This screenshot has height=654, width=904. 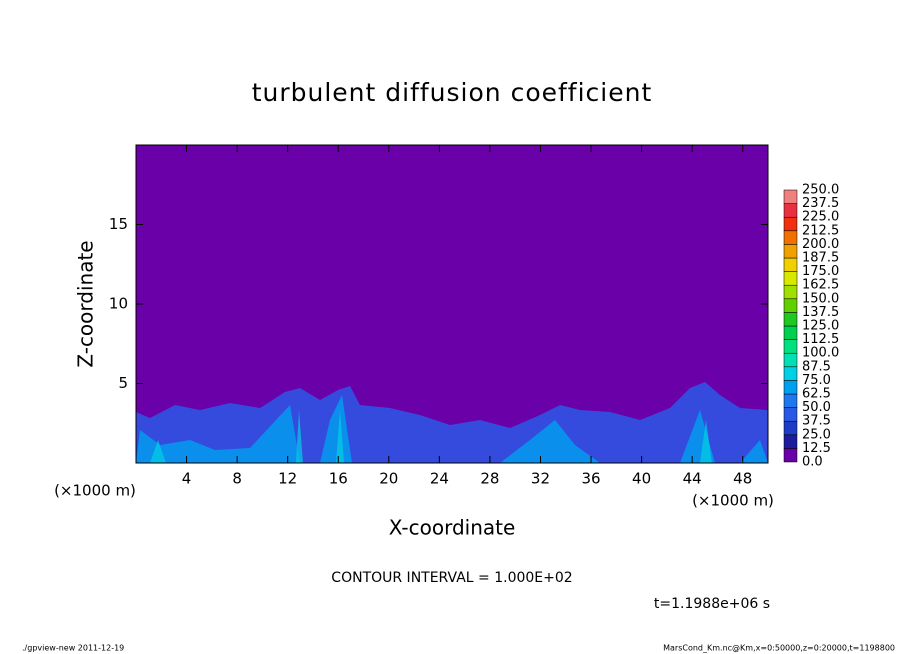 I want to click on colorbar-label: 50.0, so click(x=816, y=407).